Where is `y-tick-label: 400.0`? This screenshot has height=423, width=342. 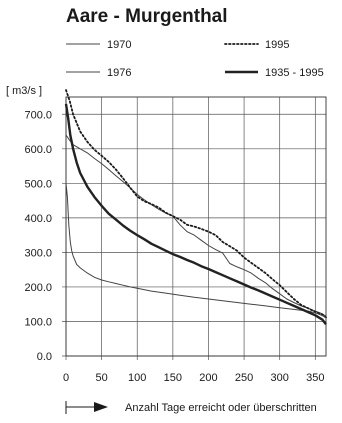 y-tick-label: 400.0 is located at coordinates (38, 219).